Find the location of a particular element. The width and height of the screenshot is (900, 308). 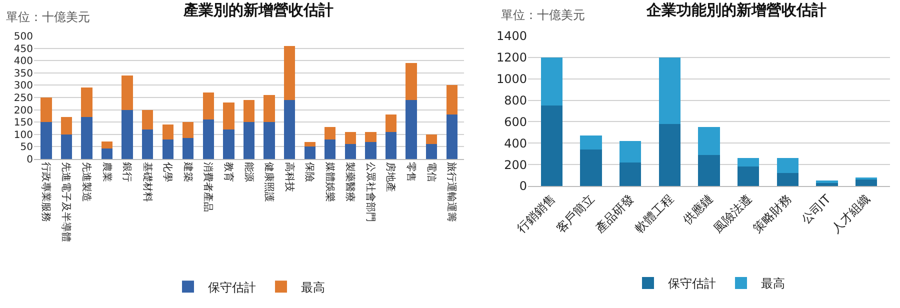

x-tick-label: 農業 is located at coordinates (106, 172).